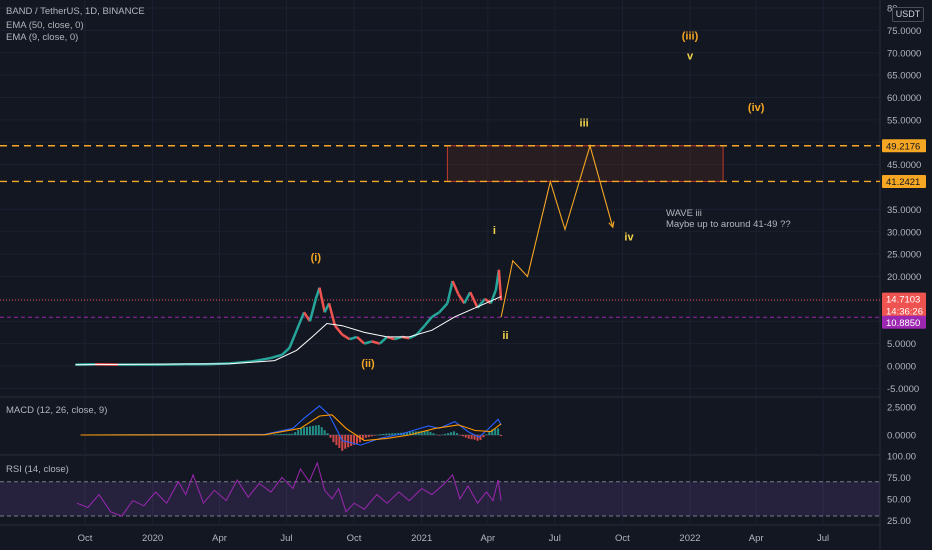 Image resolution: width=932 pixels, height=550 pixels. I want to click on wave-annotation: WAVE iii Maybe up to around 41-49 ??, so click(728, 219).